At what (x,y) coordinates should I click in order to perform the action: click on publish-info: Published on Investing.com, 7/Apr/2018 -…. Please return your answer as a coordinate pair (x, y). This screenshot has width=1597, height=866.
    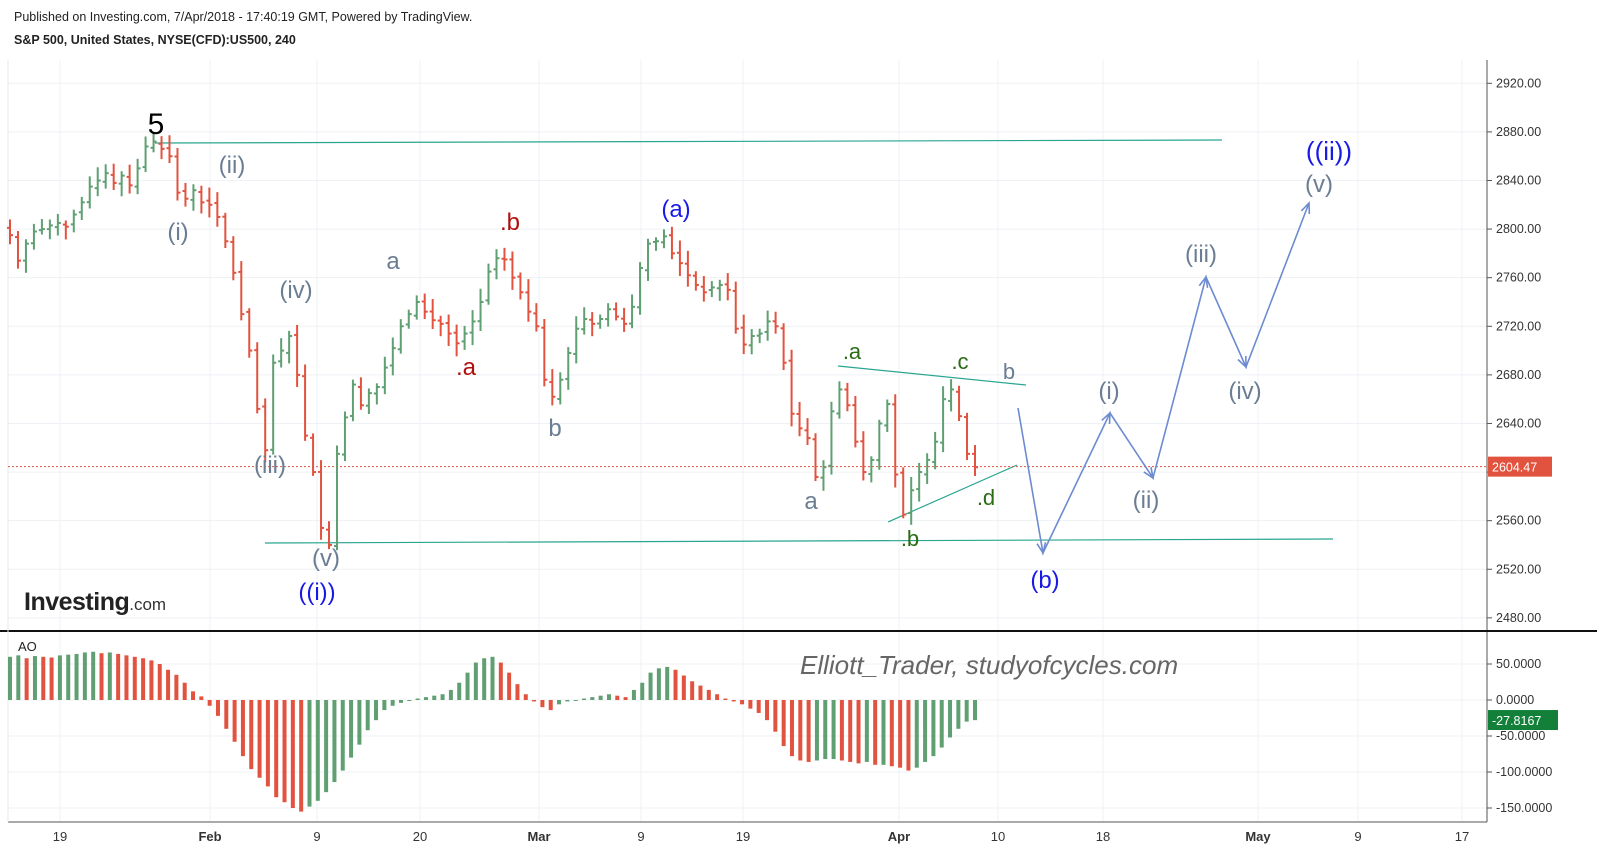
    Looking at the image, I should click on (243, 17).